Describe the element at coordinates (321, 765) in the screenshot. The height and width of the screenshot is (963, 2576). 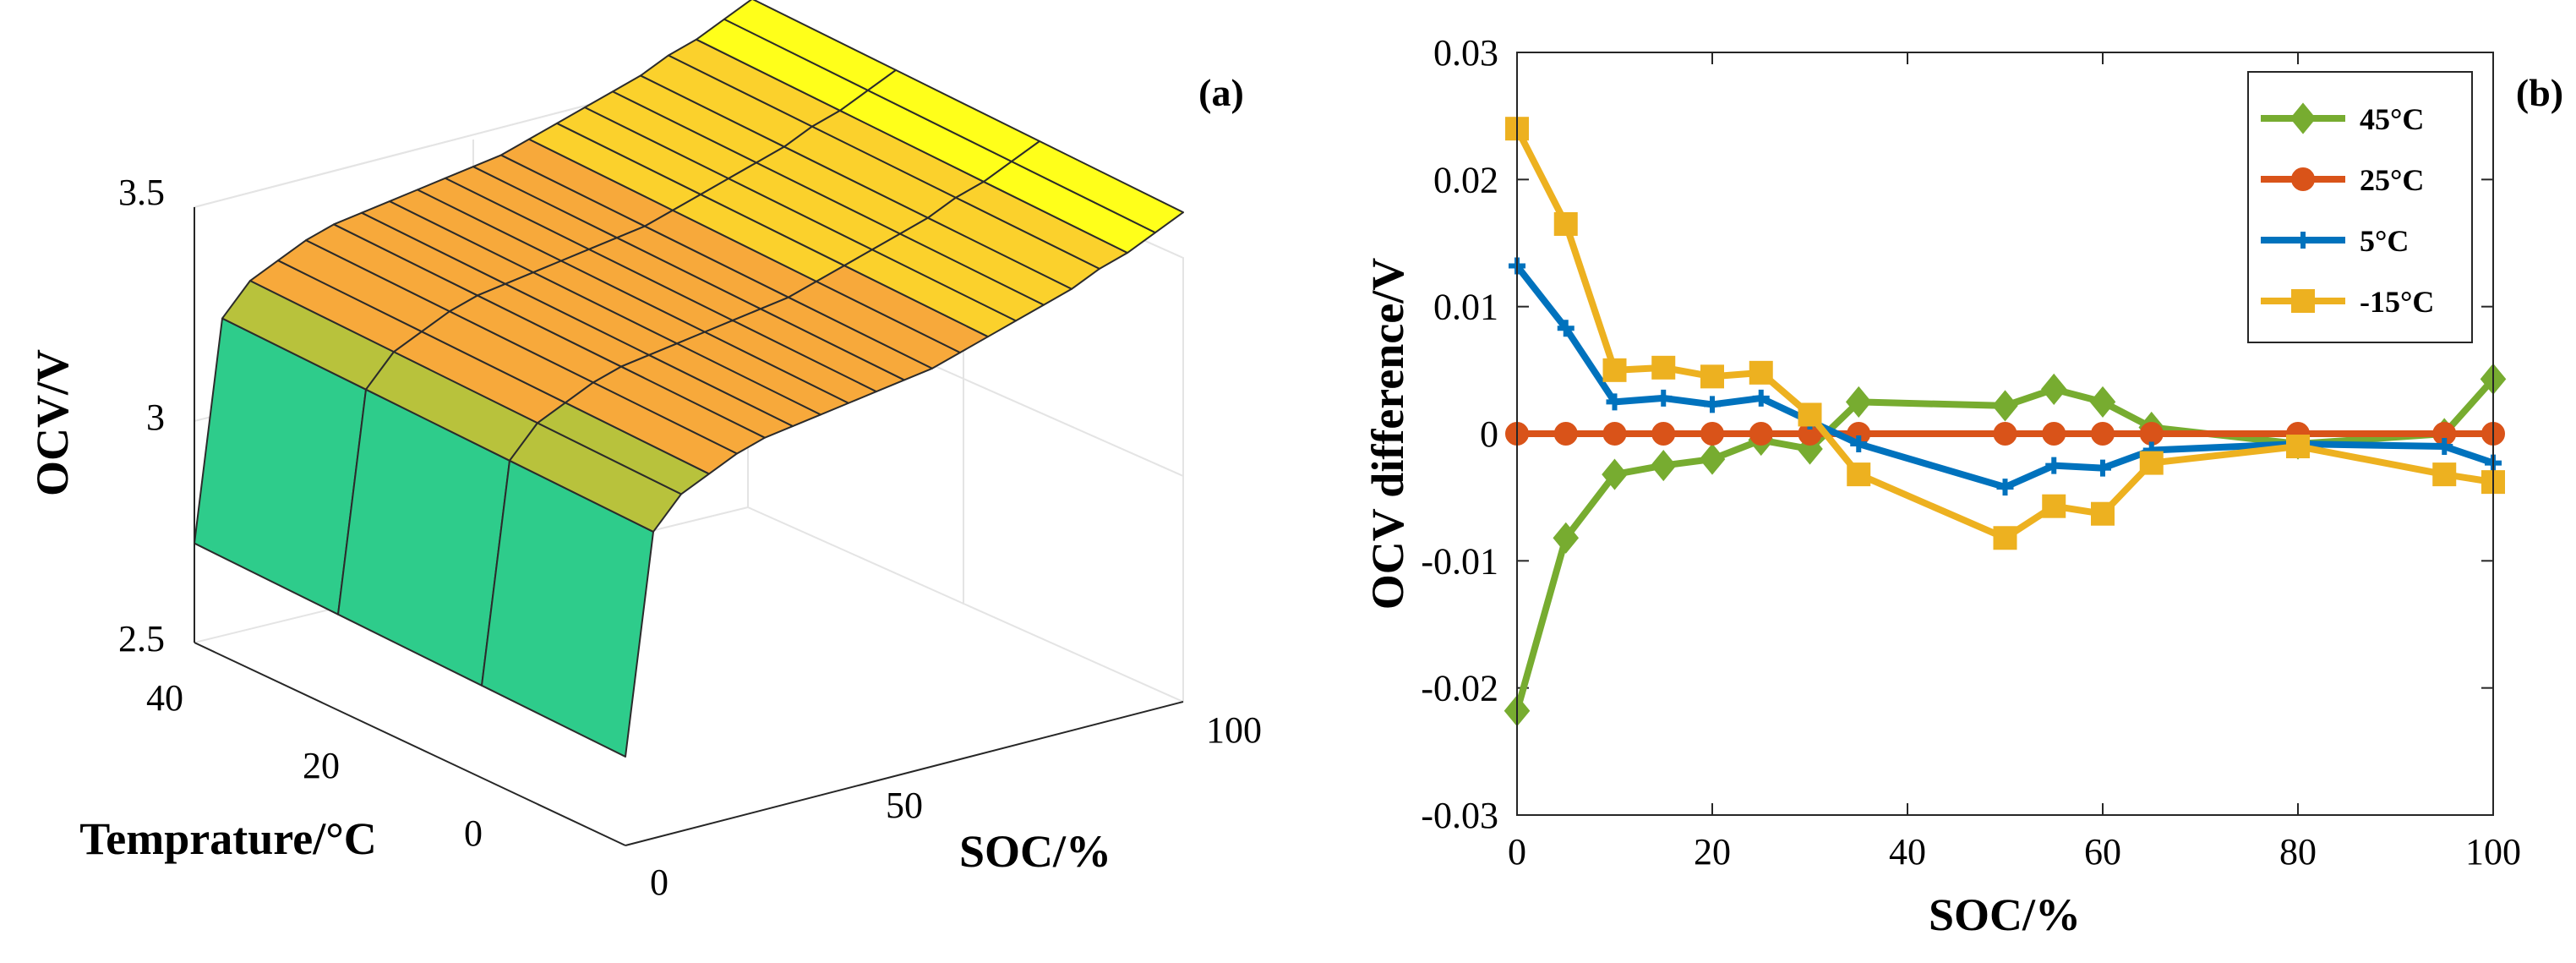
I see `y-tick-label: 20` at that location.